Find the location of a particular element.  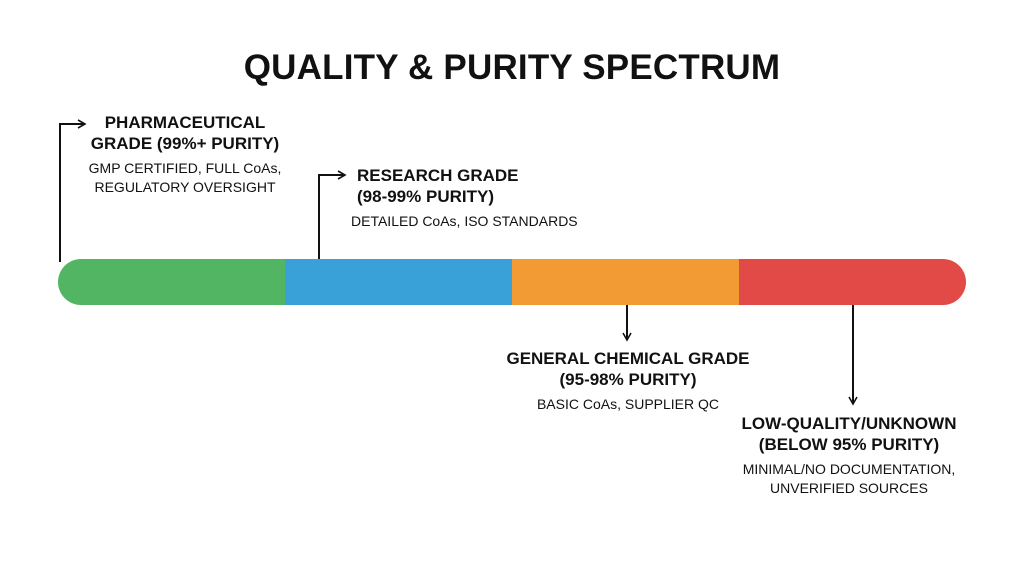

segment-research is located at coordinates (398, 282).